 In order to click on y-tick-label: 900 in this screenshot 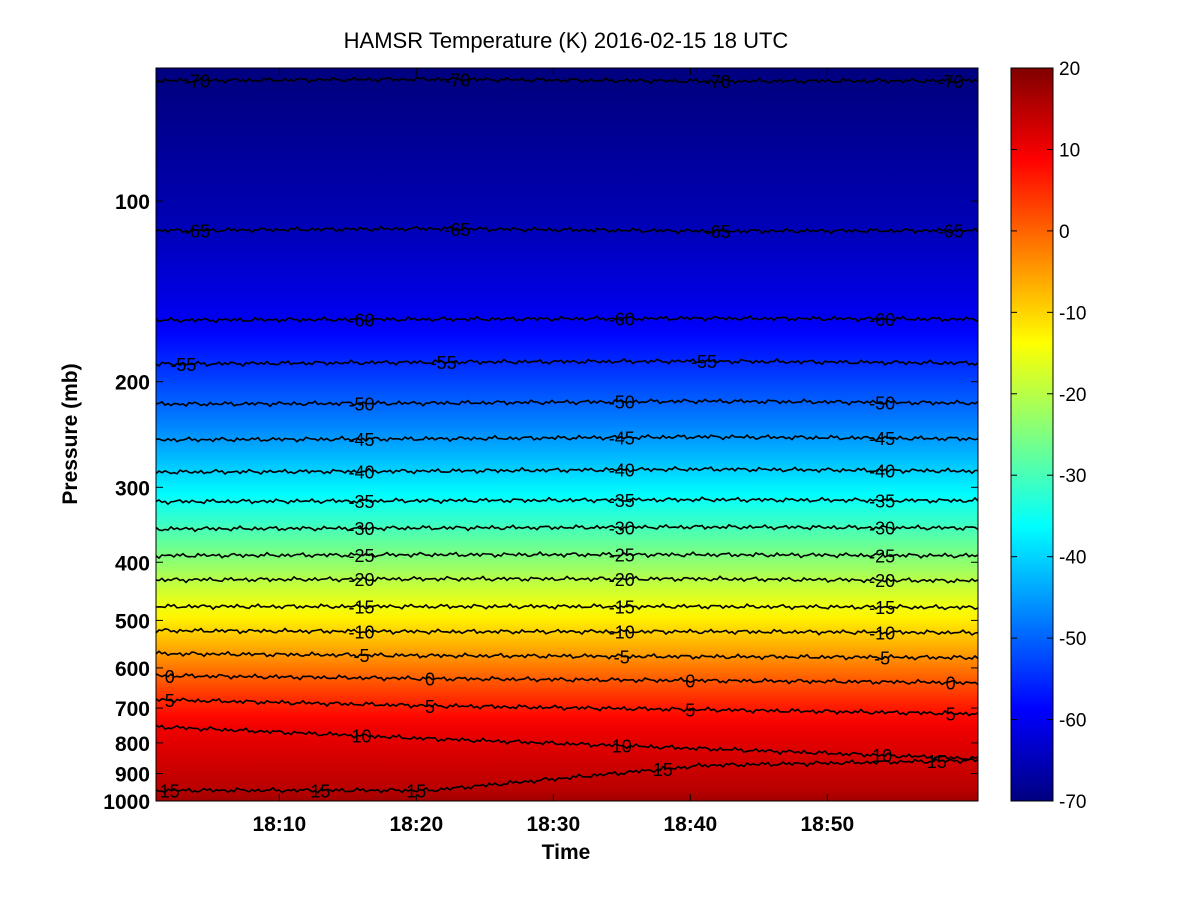, I will do `click(132, 775)`.